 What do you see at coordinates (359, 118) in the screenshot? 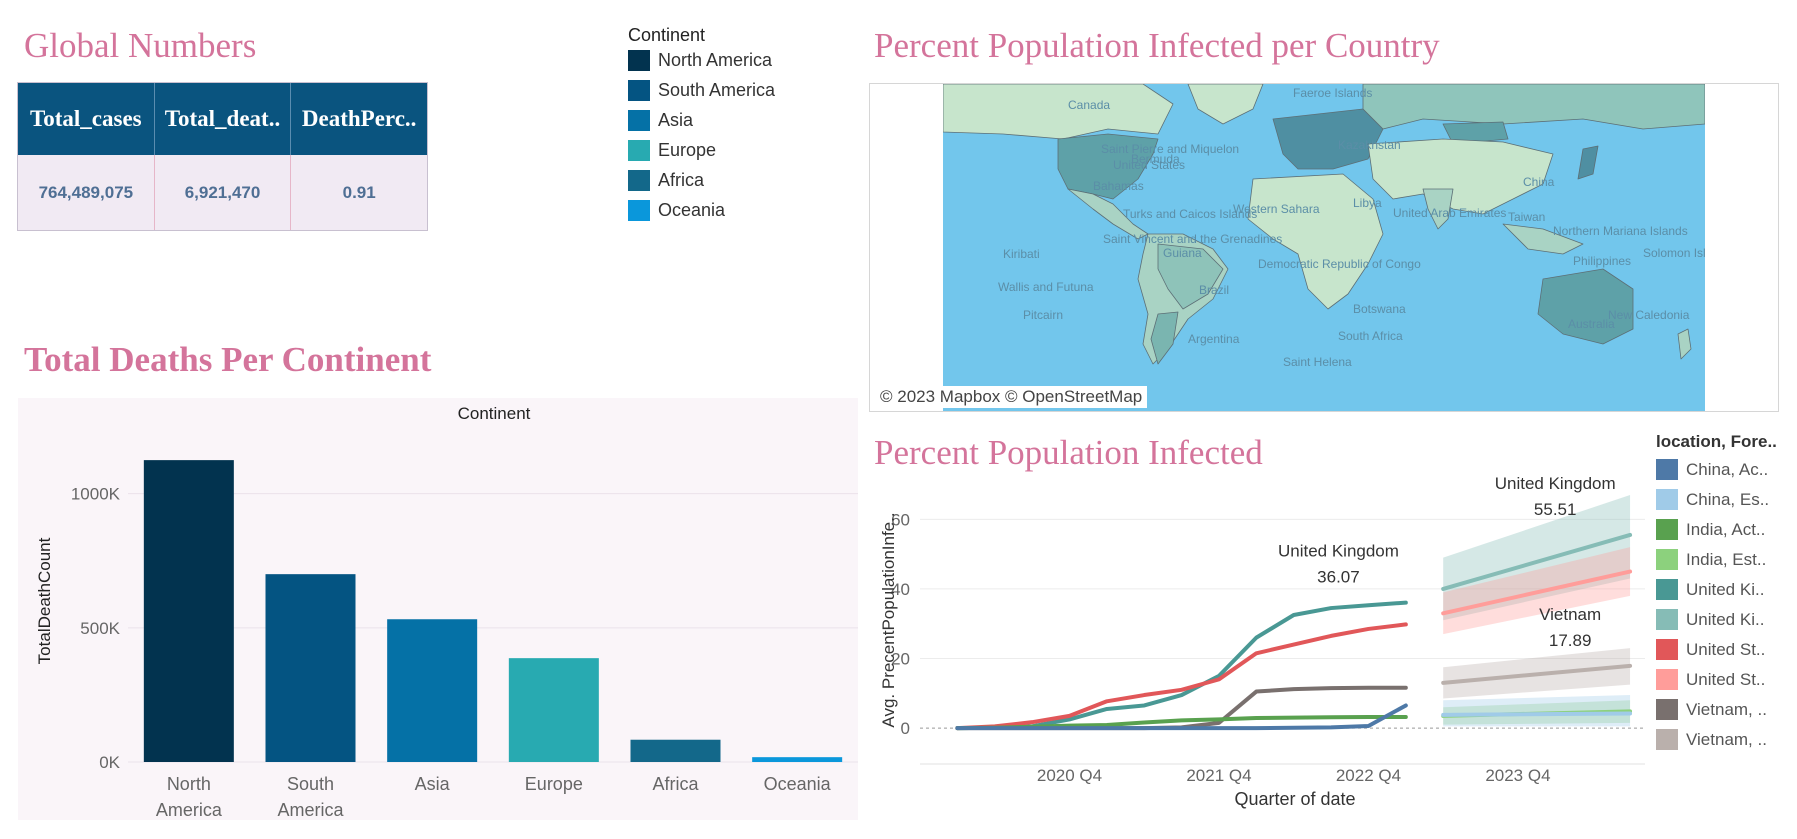
I see `header-death-percentage: DeathPerc..` at bounding box center [359, 118].